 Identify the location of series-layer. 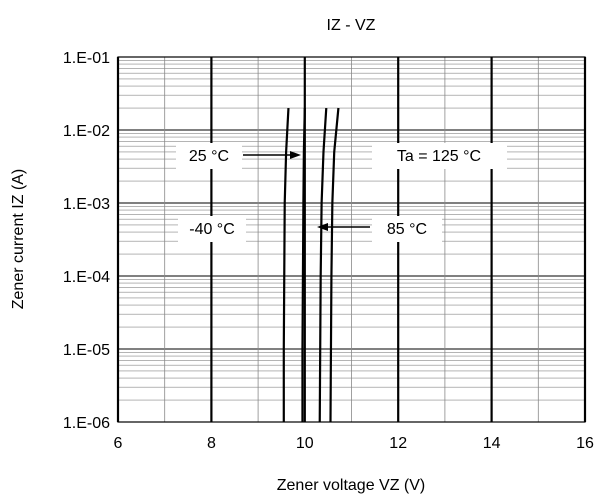
(311, 265).